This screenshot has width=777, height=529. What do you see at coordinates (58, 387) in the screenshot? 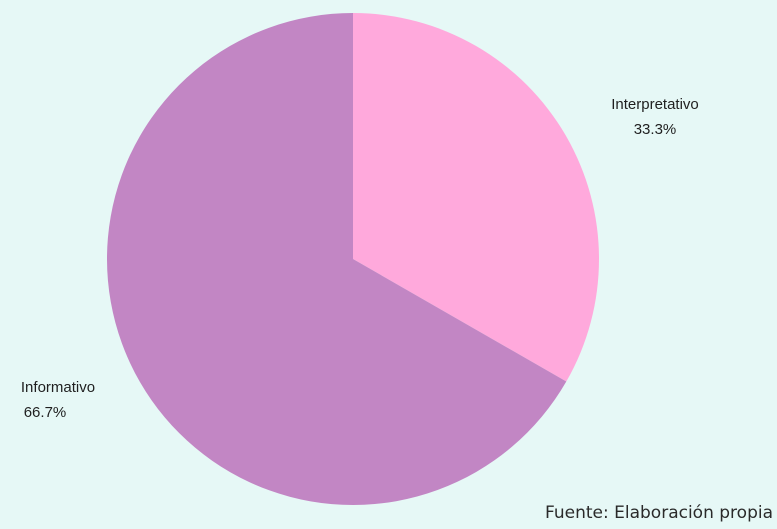
I see `slice-label-informativo-name: Informativo` at bounding box center [58, 387].